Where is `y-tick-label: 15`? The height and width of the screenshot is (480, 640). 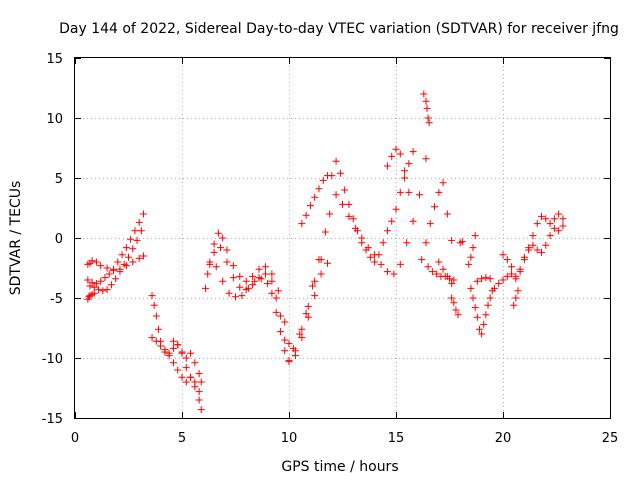
y-tick-label: 15 is located at coordinates (54, 59).